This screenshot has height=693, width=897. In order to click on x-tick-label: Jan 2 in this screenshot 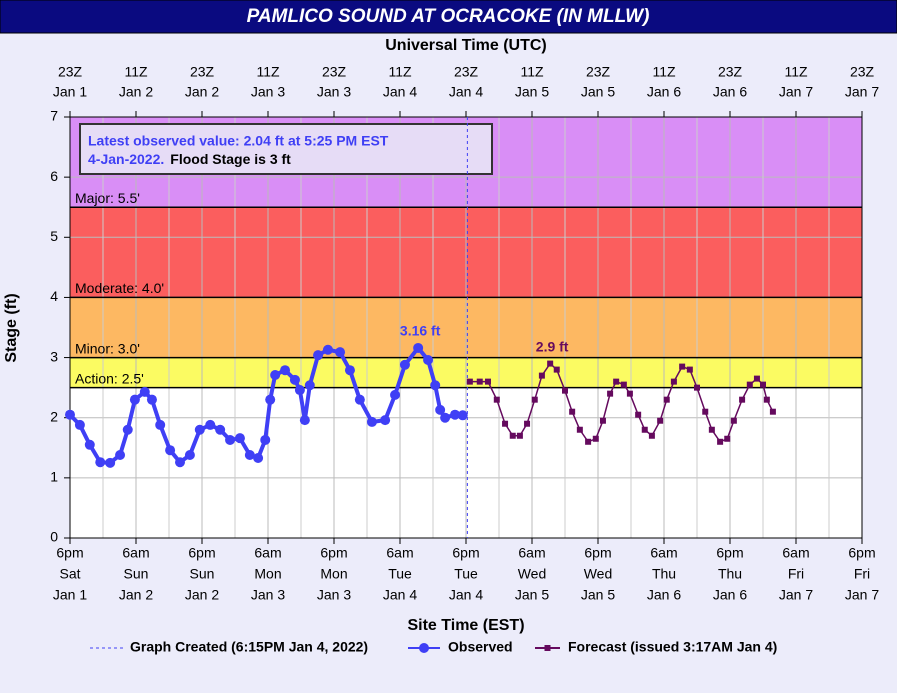, I will do `click(136, 595)`.